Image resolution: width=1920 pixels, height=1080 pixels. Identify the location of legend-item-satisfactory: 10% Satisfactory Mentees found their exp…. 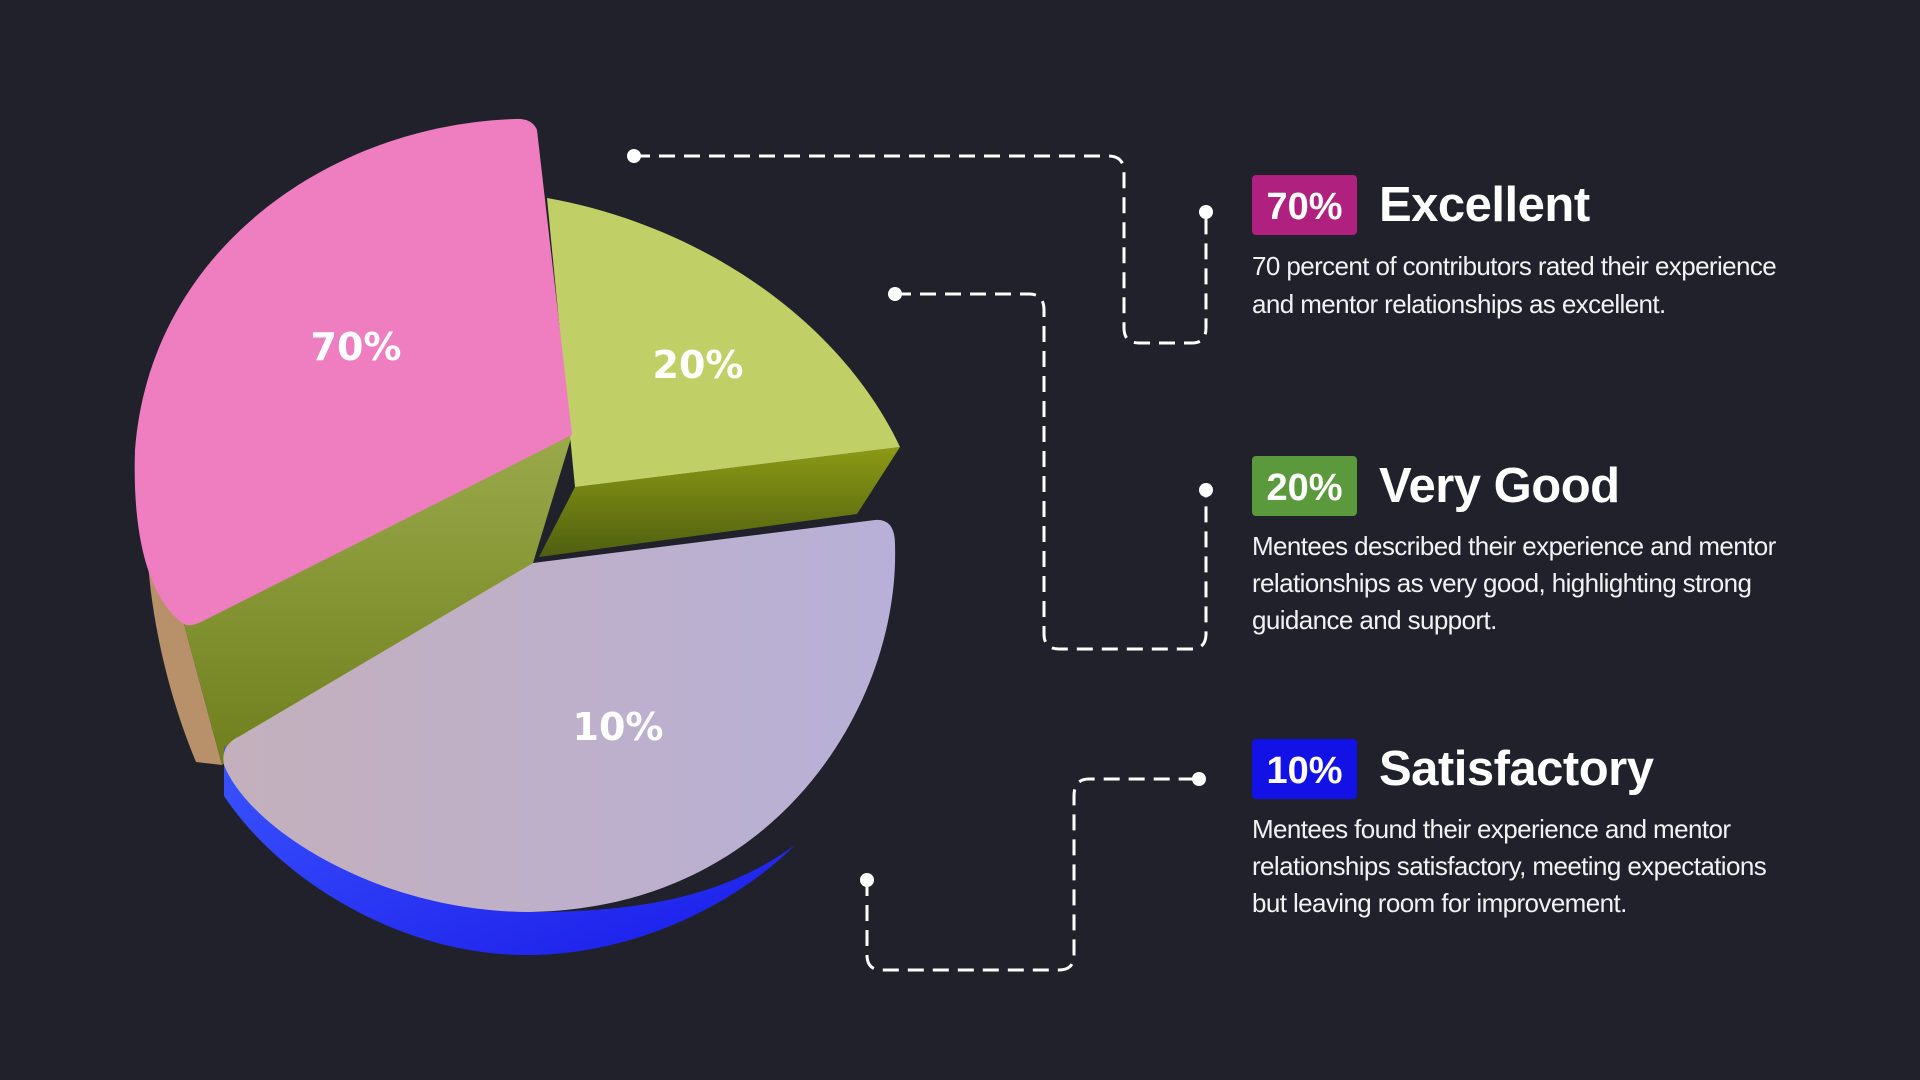
(1522, 830).